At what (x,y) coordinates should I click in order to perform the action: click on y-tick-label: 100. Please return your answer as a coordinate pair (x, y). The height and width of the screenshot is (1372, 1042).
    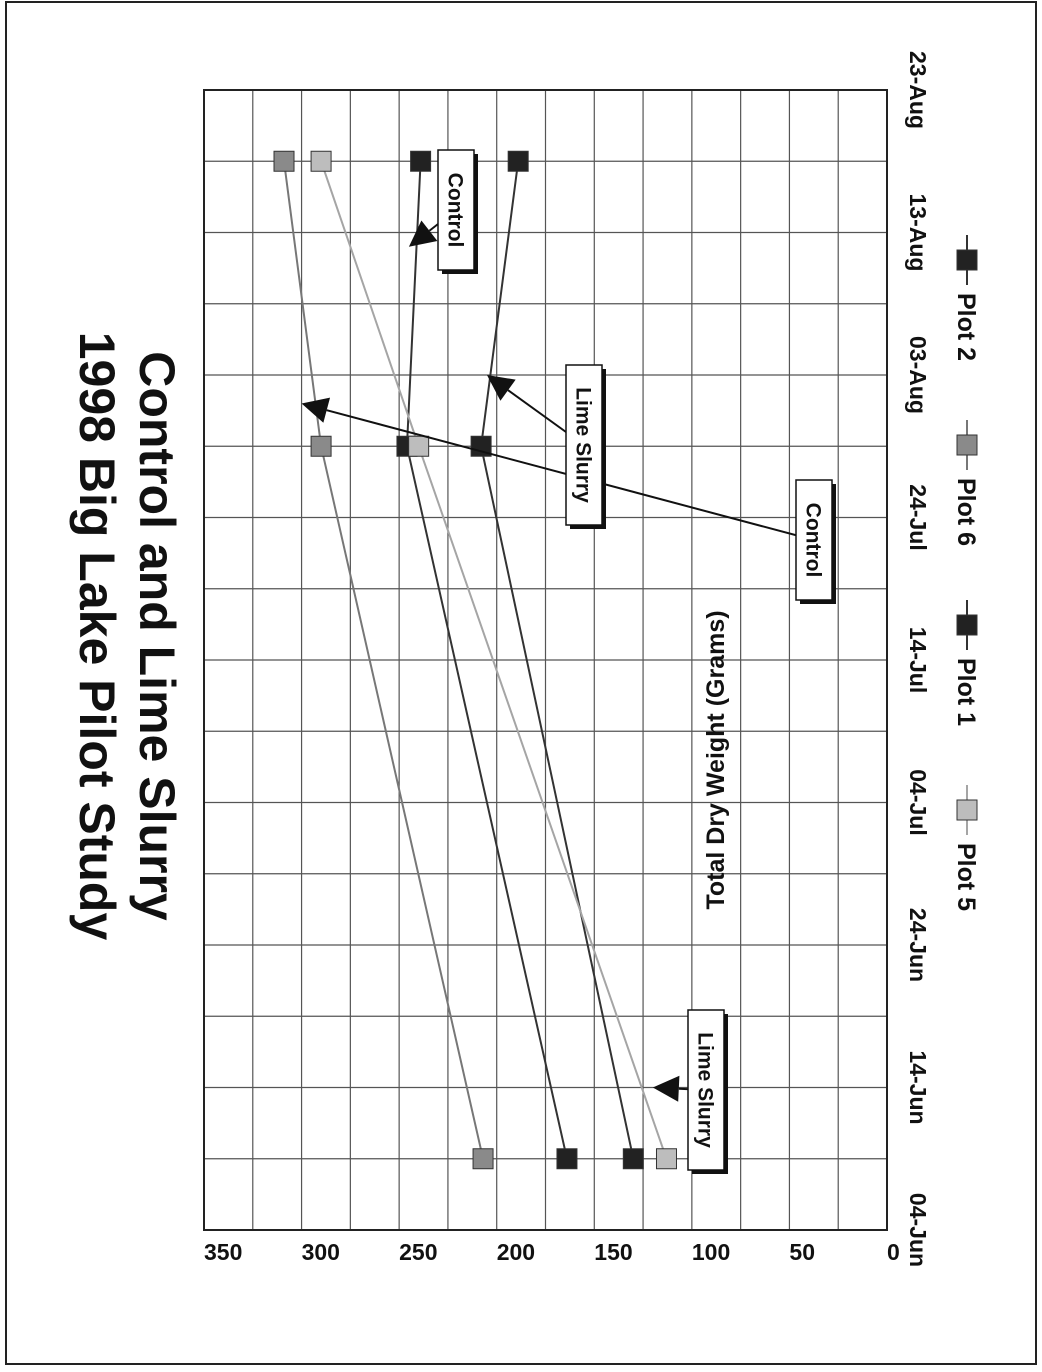
    Looking at the image, I should click on (711, 1252).